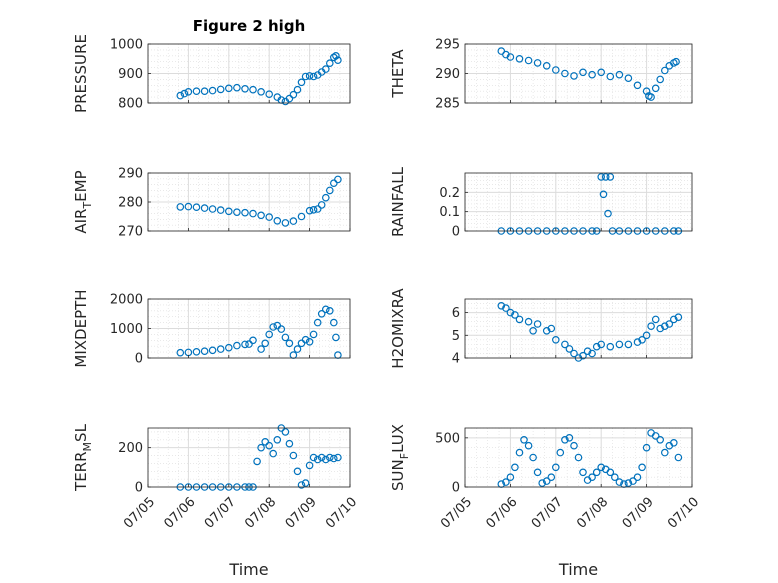 The height and width of the screenshot is (583, 778). I want to click on y-axis-label-subscript: T, so click(87, 206).